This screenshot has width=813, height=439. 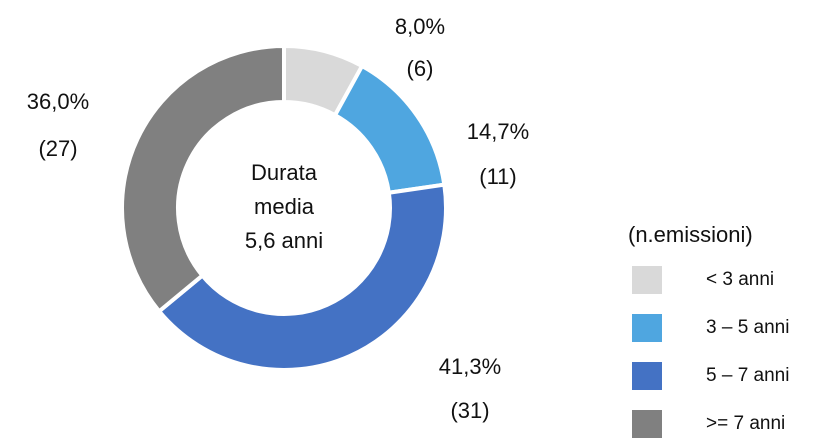 What do you see at coordinates (420, 68) in the screenshot?
I see `count-label: (6)` at bounding box center [420, 68].